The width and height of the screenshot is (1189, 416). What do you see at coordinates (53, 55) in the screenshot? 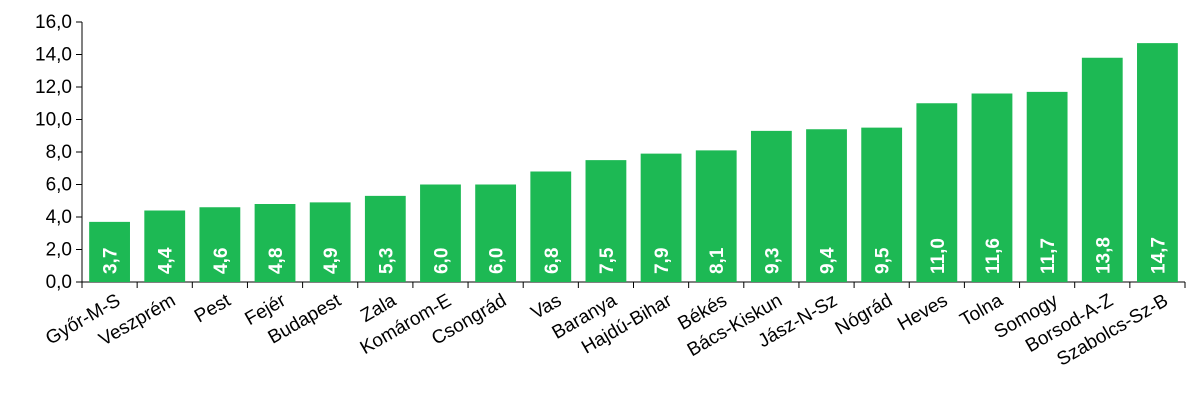
I see `y-tick-label: 14,0` at bounding box center [53, 55].